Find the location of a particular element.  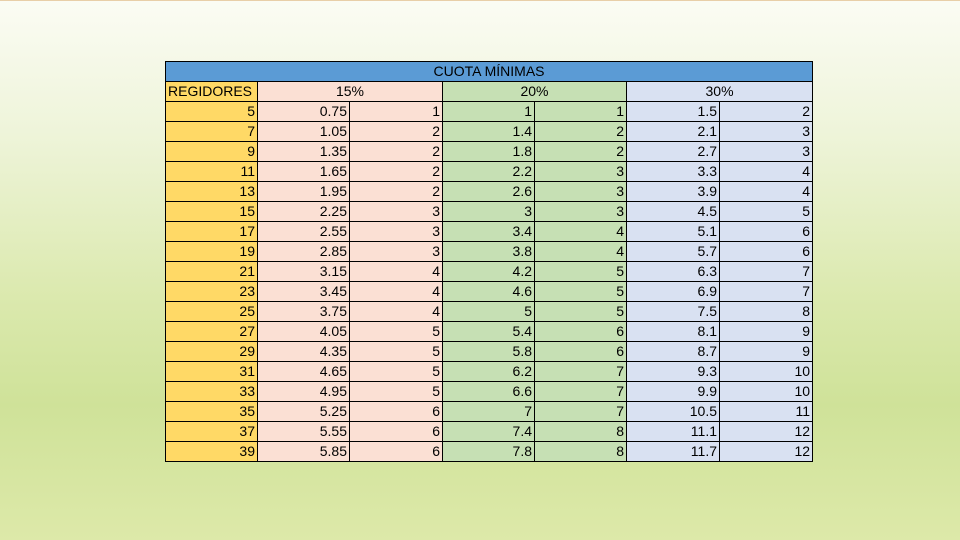

value-20-cell: 5.8 is located at coordinates (488, 351).